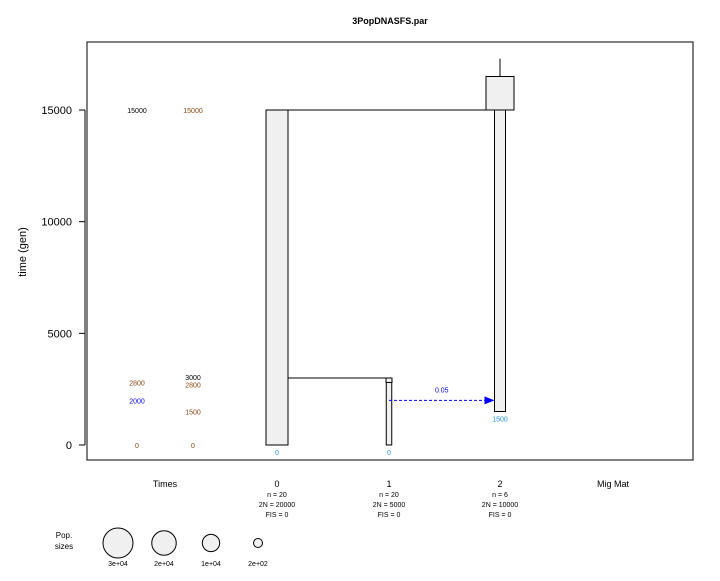  What do you see at coordinates (277, 505) in the screenshot?
I see `pop-size-label: 2N = 20000` at bounding box center [277, 505].